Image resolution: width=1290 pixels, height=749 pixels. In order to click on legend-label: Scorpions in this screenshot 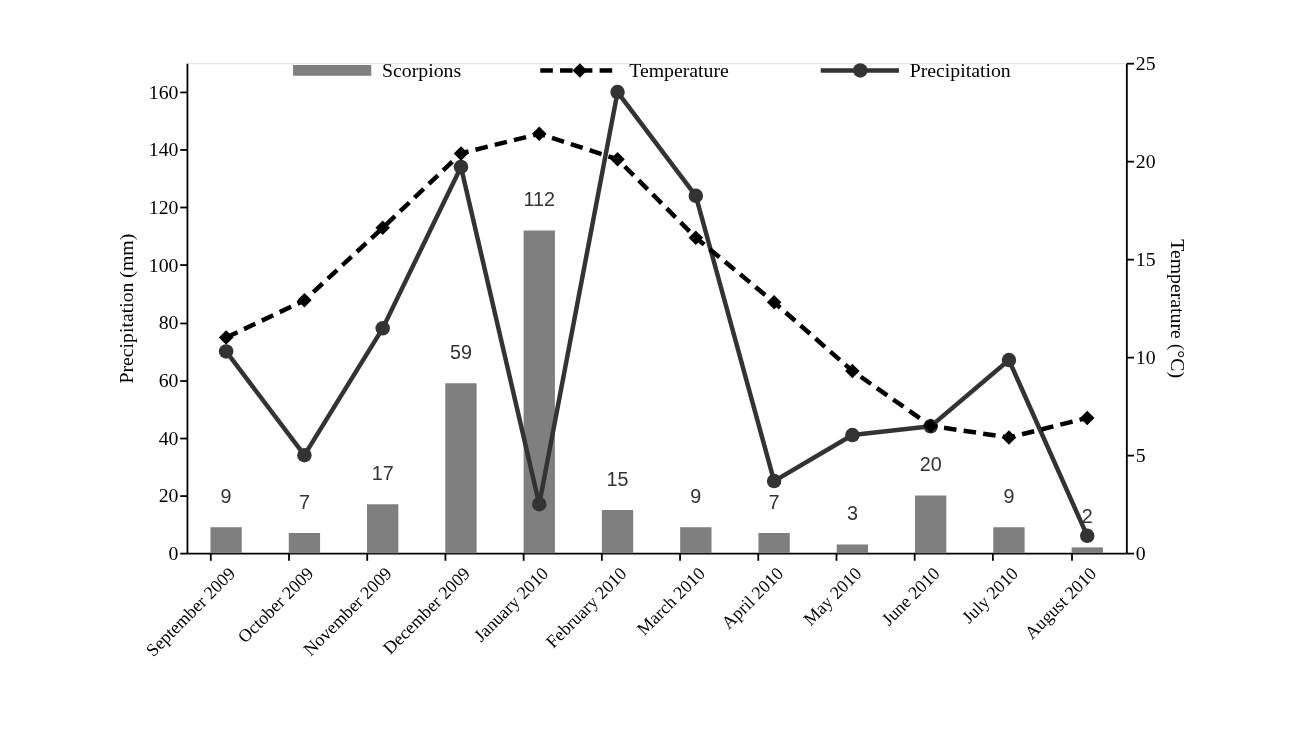, I will do `click(422, 69)`.